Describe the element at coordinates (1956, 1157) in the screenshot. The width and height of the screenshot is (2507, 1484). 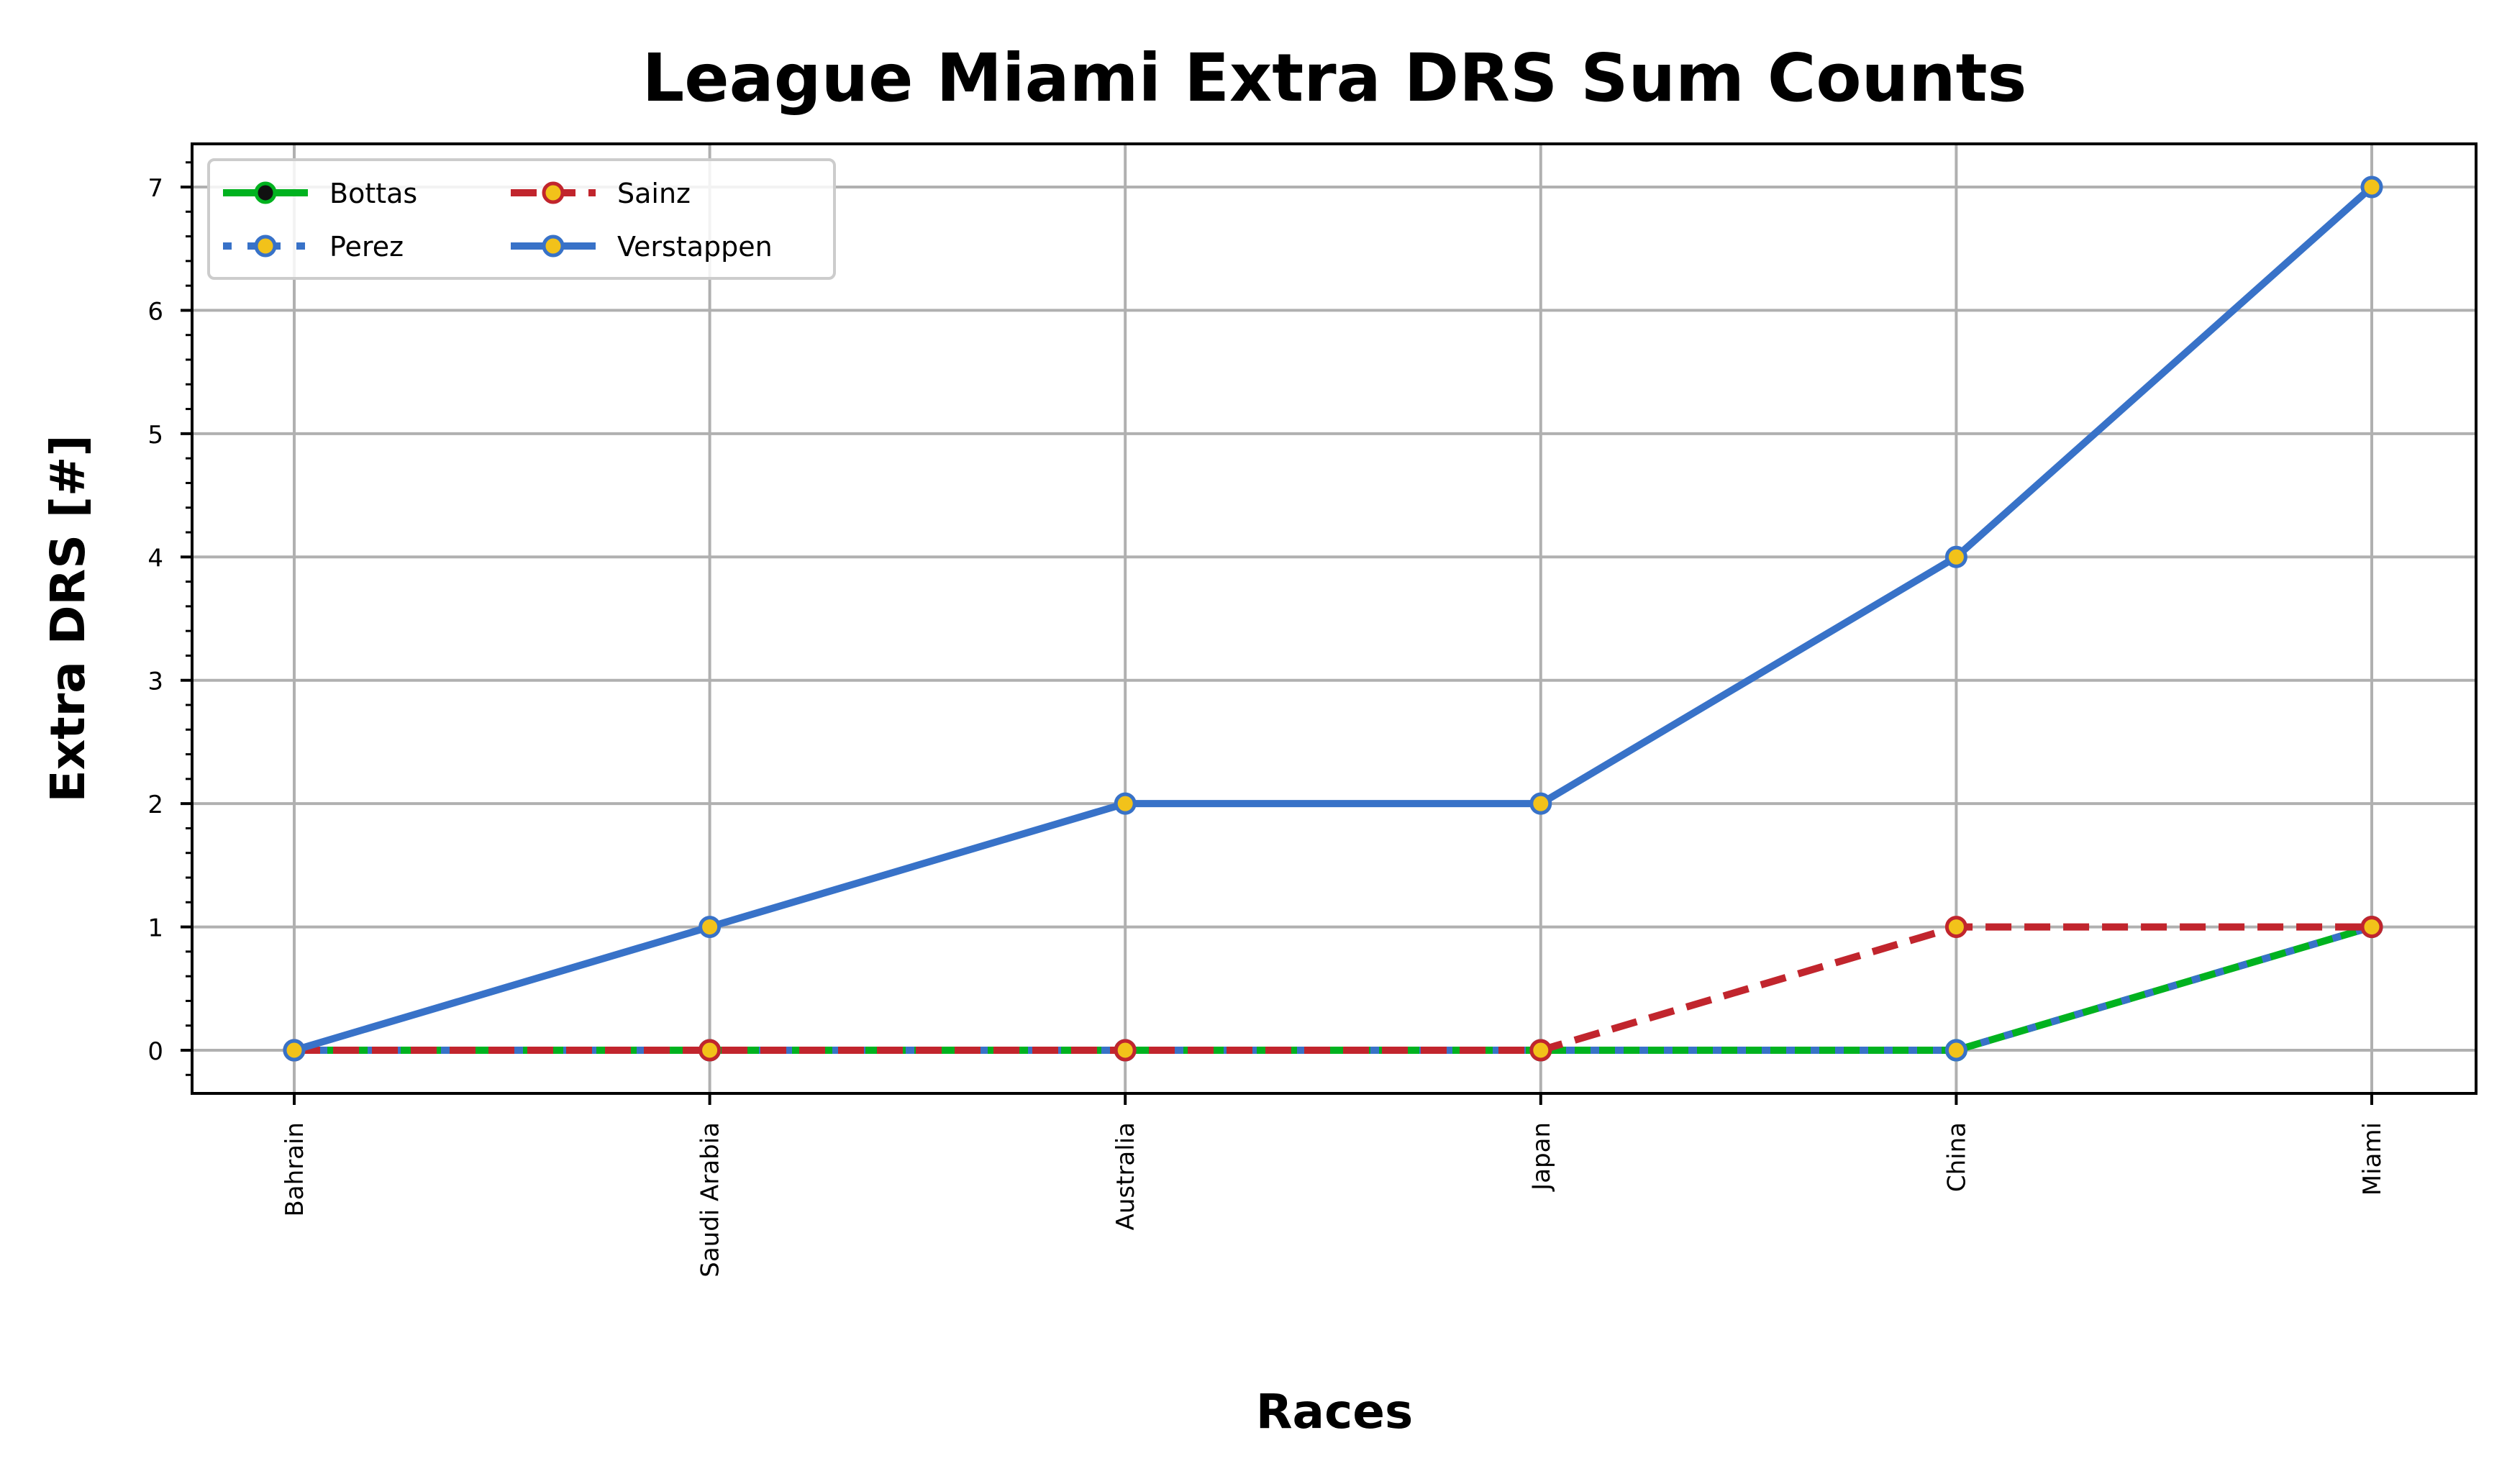
I see `x-tick-label: China` at that location.